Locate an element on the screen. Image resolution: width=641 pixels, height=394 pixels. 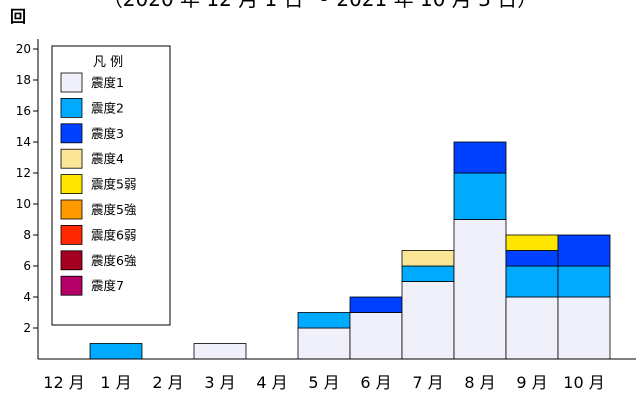
legend-label: 震度5強 is located at coordinates (114, 209).